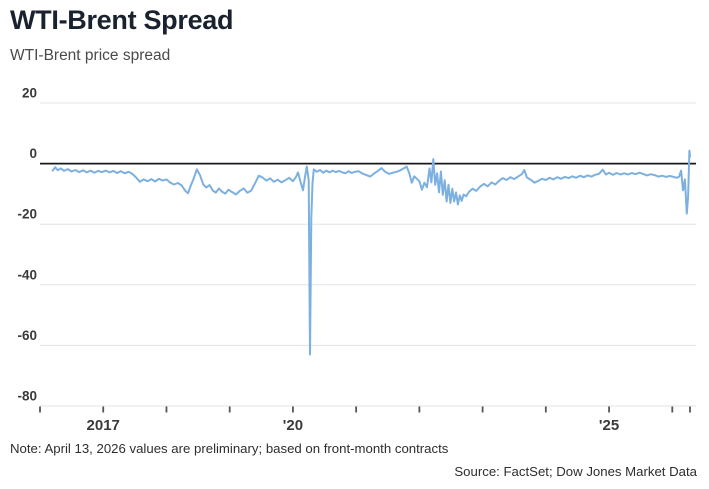 The width and height of the screenshot is (709, 489). Describe the element at coordinates (609, 425) in the screenshot. I see `x-tick-label: '25` at that location.